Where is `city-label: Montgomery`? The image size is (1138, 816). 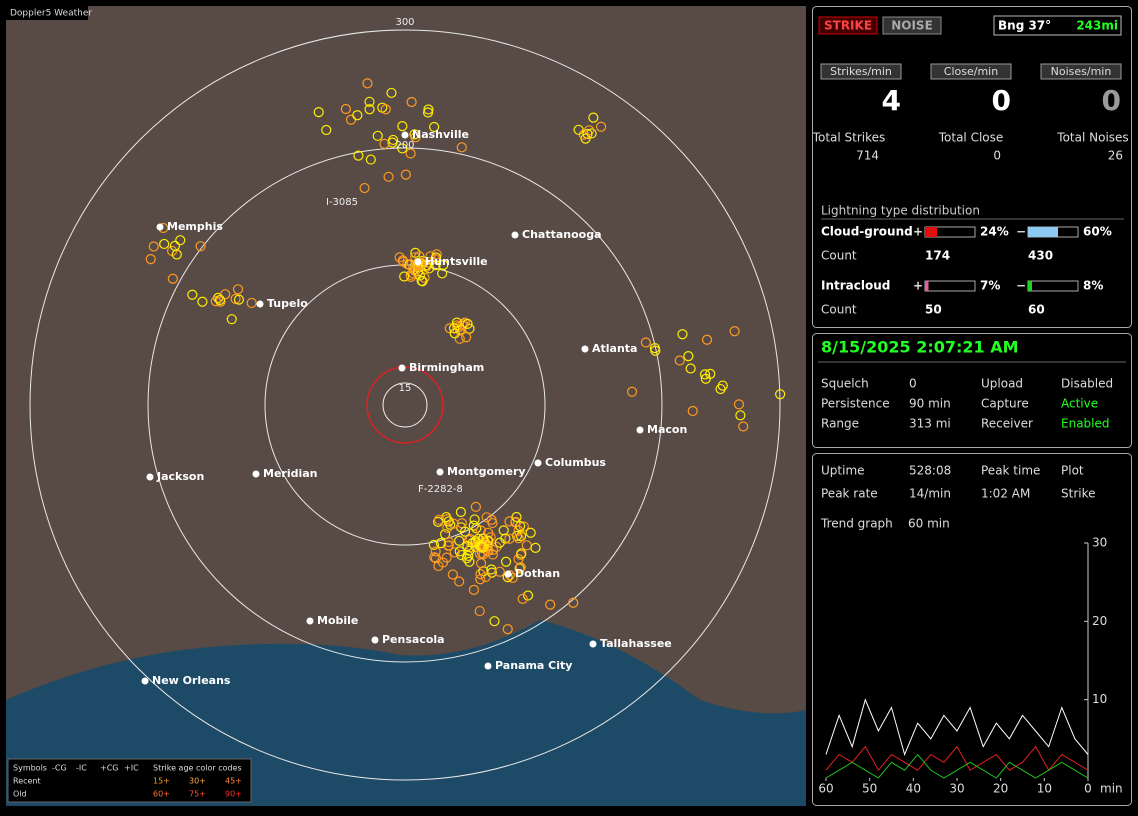
city-label: Montgomery is located at coordinates (486, 471).